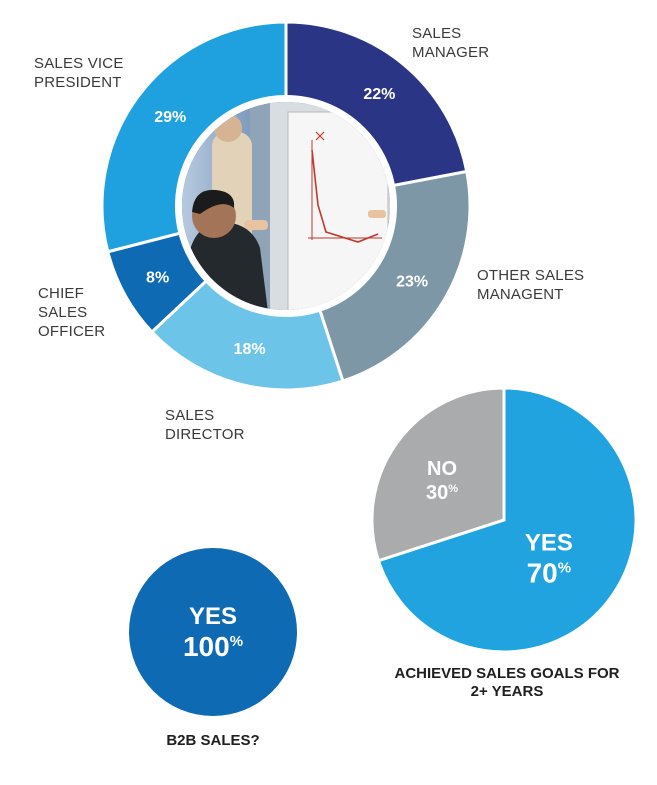 This screenshot has width=657, height=785. What do you see at coordinates (213, 616) in the screenshot?
I see `b2b-label-yes: YES` at bounding box center [213, 616].